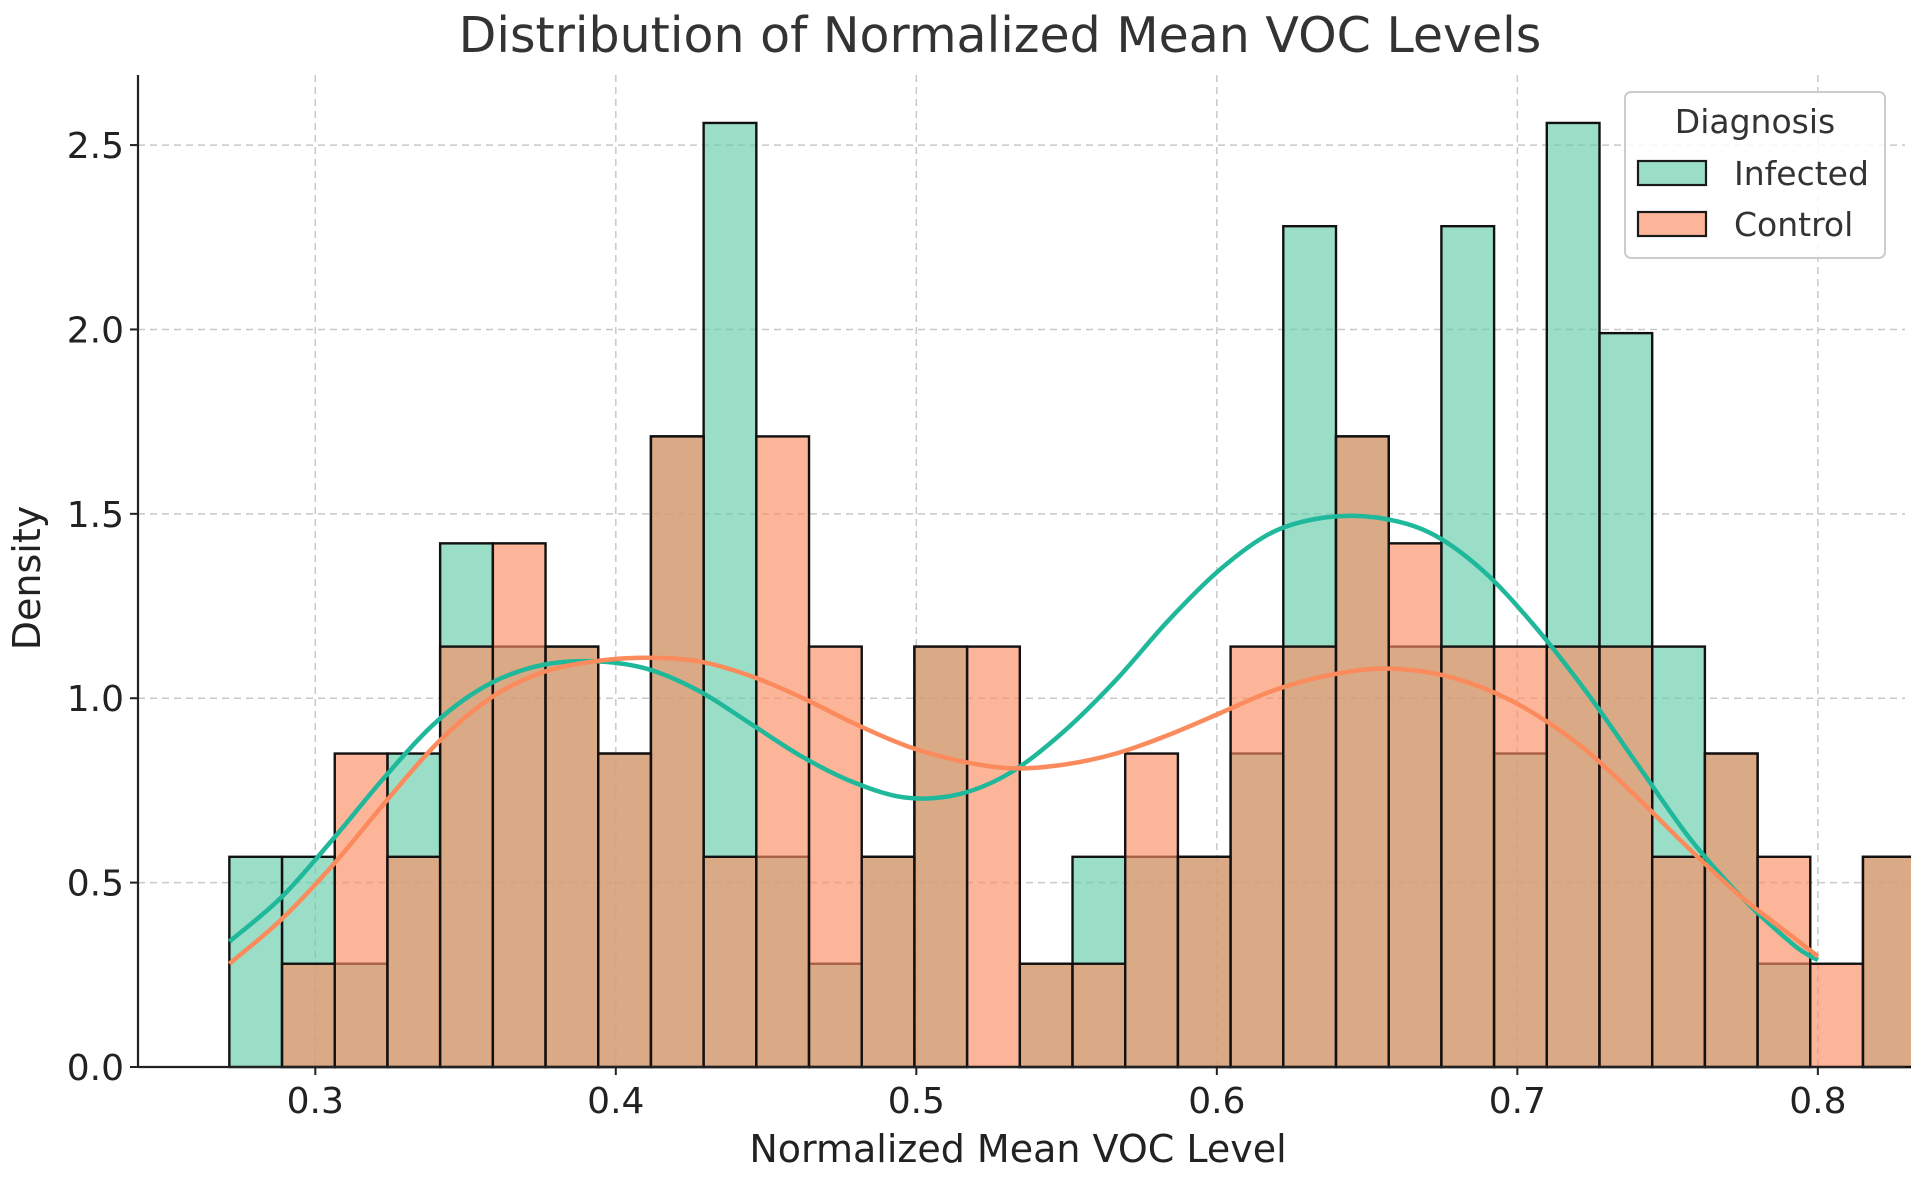  I want to click on legend-label-control: Control, so click(1793, 224).